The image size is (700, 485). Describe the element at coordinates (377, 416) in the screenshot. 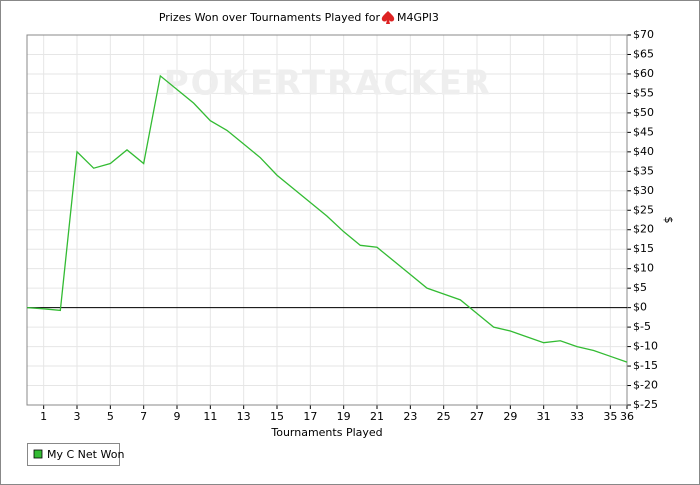

I see `x-tick-label: 21` at that location.